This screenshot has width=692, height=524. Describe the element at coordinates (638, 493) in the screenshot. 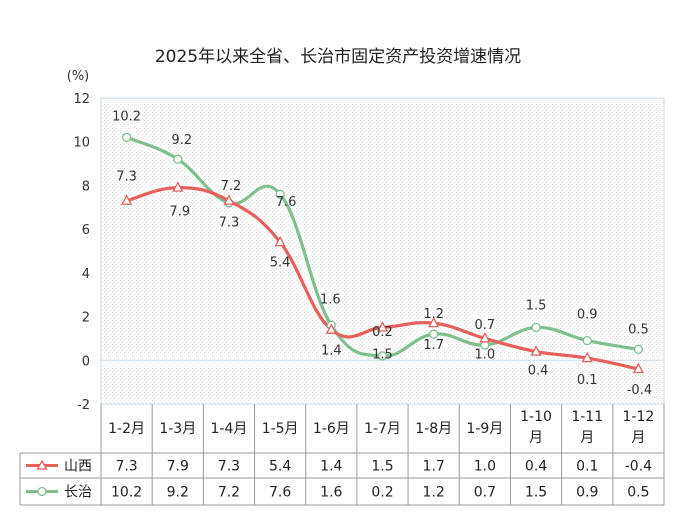

I see `table-cell-value: 0.5` at that location.